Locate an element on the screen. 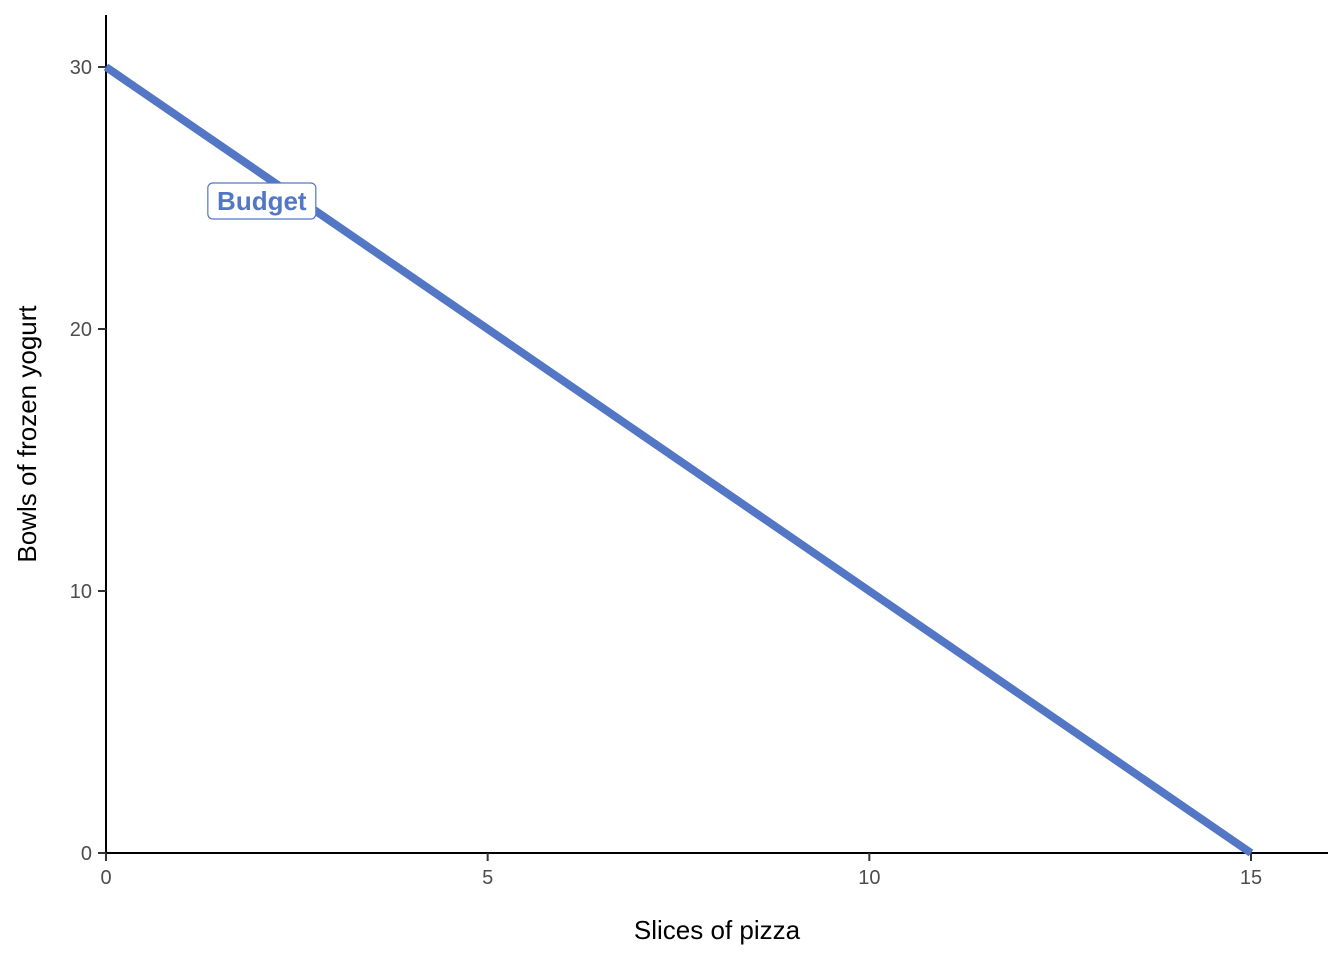  annotation-layer: Budget is located at coordinates (262, 201).